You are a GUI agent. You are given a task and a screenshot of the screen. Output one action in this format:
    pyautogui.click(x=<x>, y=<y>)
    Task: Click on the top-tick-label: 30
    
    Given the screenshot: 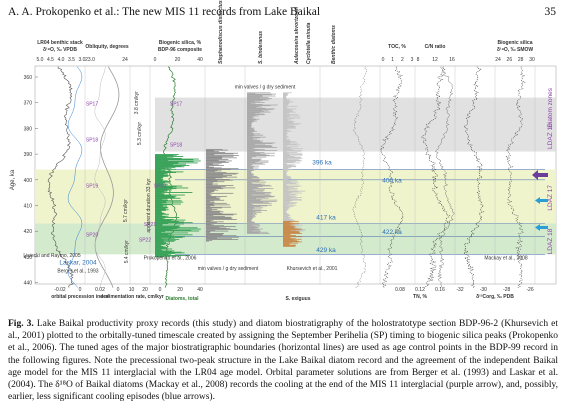 What is the action you would take?
    pyautogui.click(x=532, y=60)
    